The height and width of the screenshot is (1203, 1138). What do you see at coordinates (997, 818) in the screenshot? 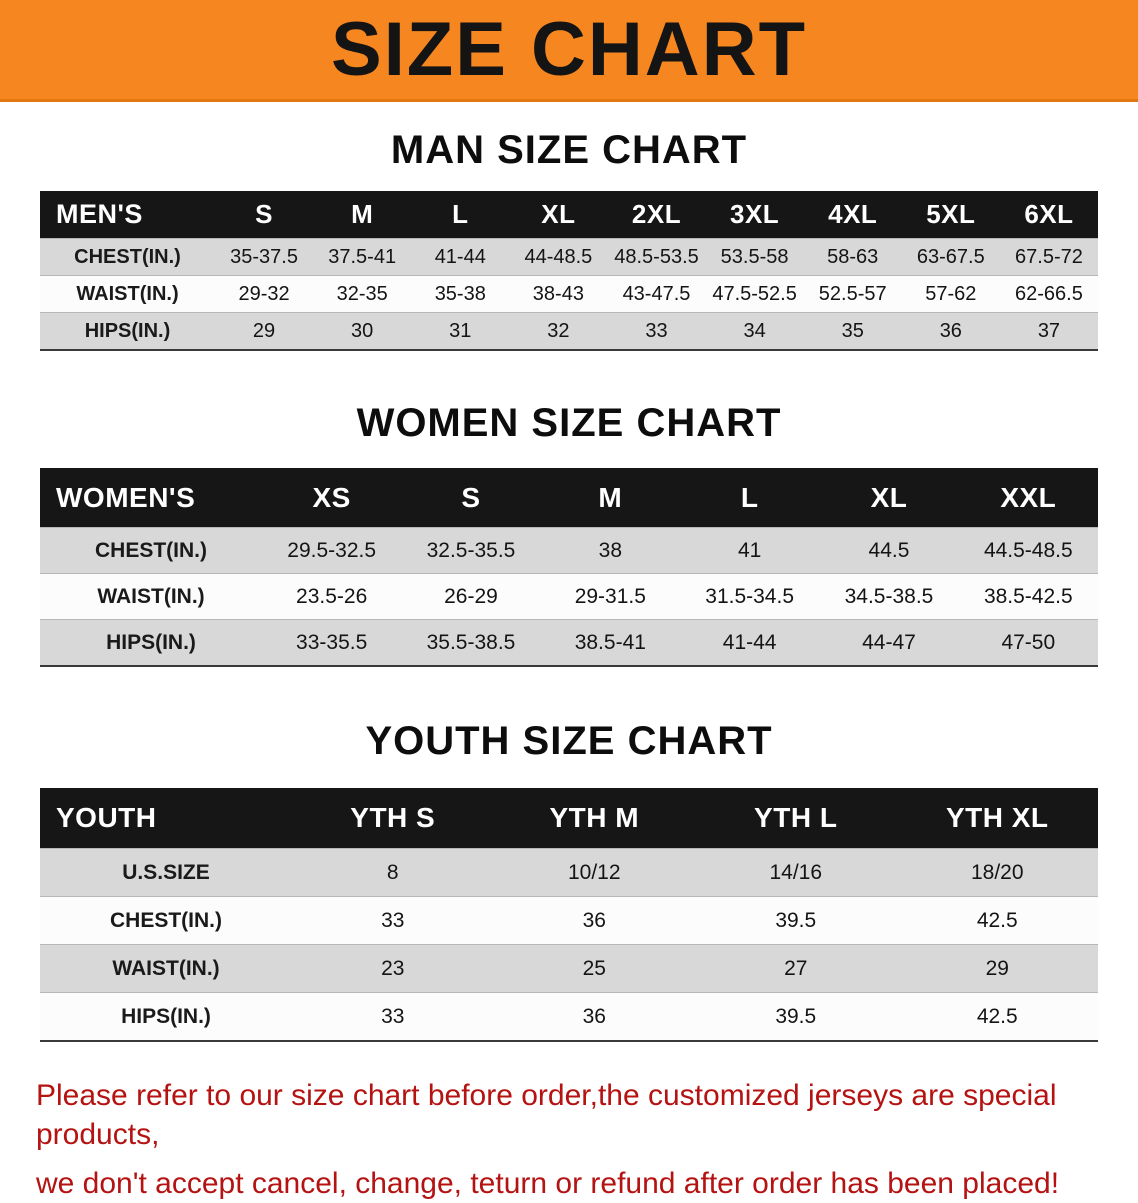
I see `size-column-header: YTH XL` at bounding box center [997, 818].